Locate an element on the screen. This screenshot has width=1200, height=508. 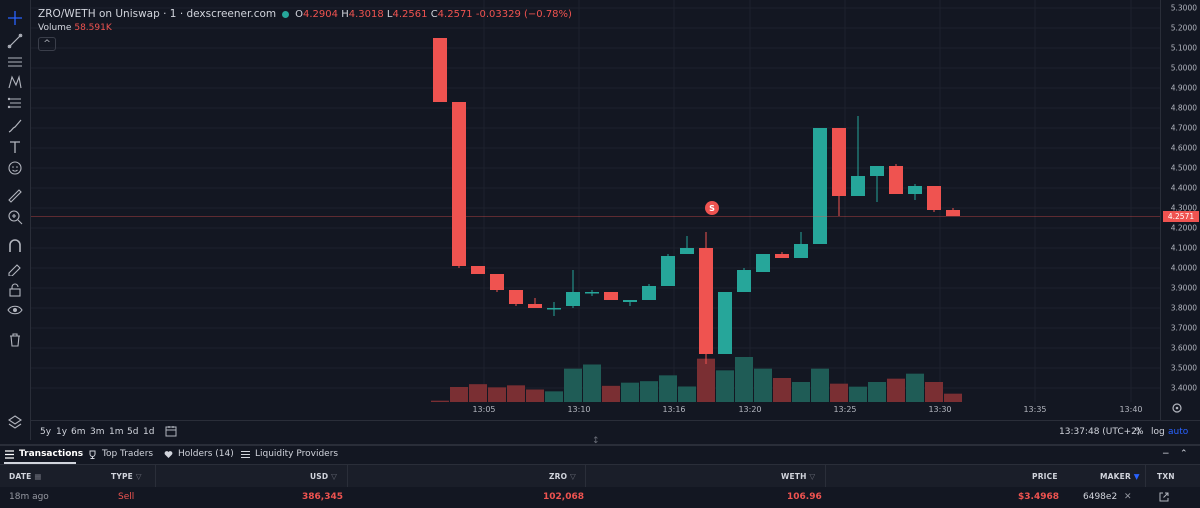
price-tick: 3.8000 is located at coordinates (1183, 308).